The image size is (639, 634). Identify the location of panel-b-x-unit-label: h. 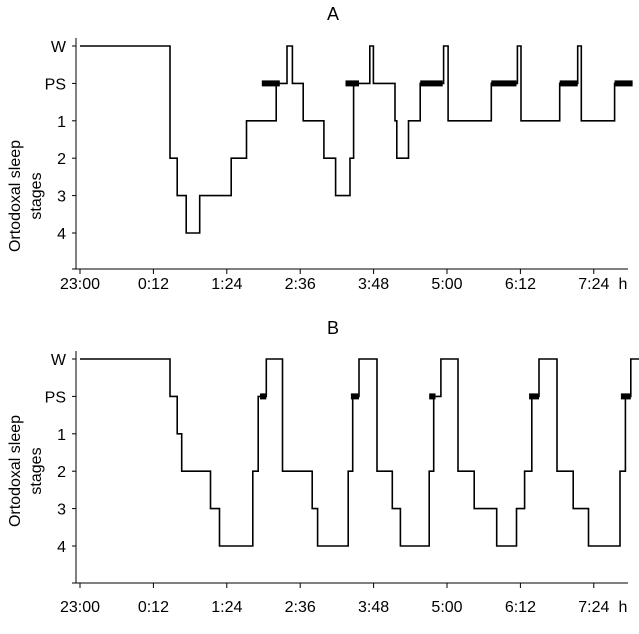
(623, 607).